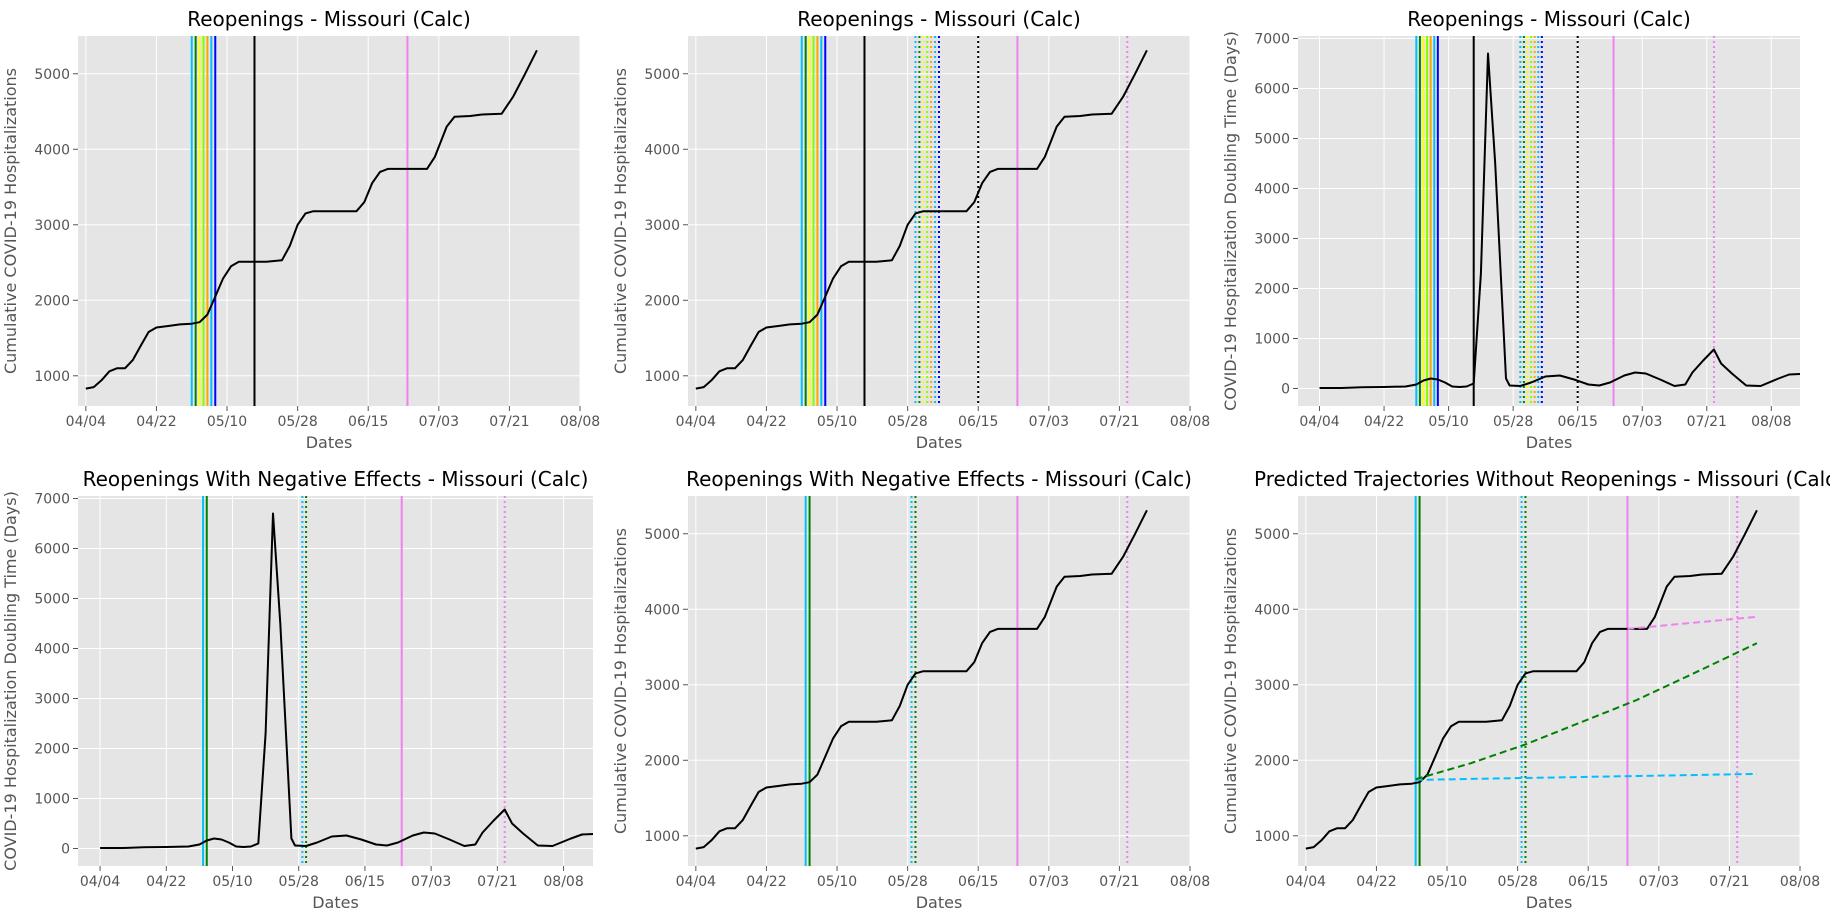  Describe the element at coordinates (1272, 40) in the screenshot. I see `y-tick-label: 7000` at that location.